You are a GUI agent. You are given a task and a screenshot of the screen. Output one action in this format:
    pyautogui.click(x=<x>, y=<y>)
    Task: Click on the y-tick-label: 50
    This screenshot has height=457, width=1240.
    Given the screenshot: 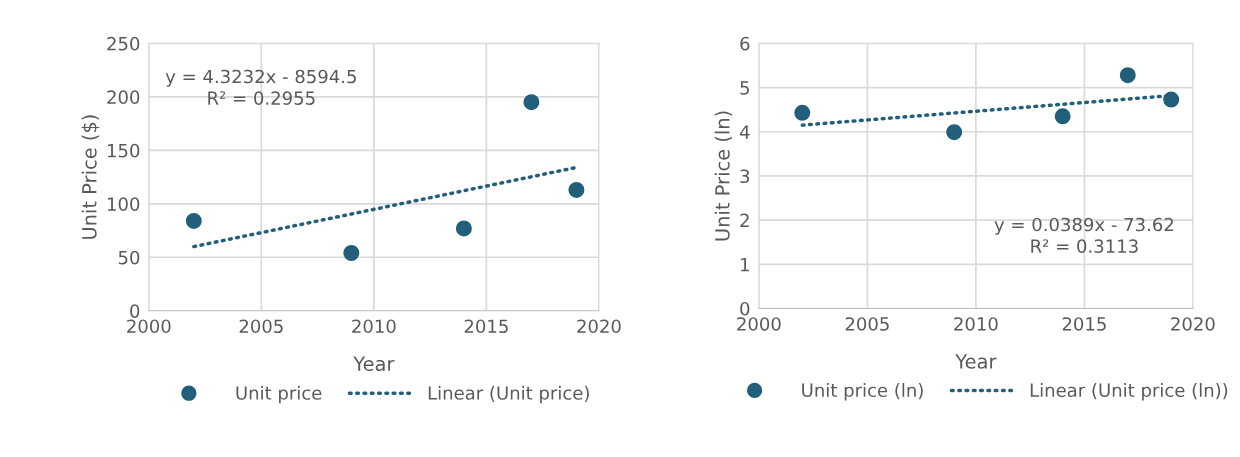 What is the action you would take?
    pyautogui.click(x=129, y=257)
    